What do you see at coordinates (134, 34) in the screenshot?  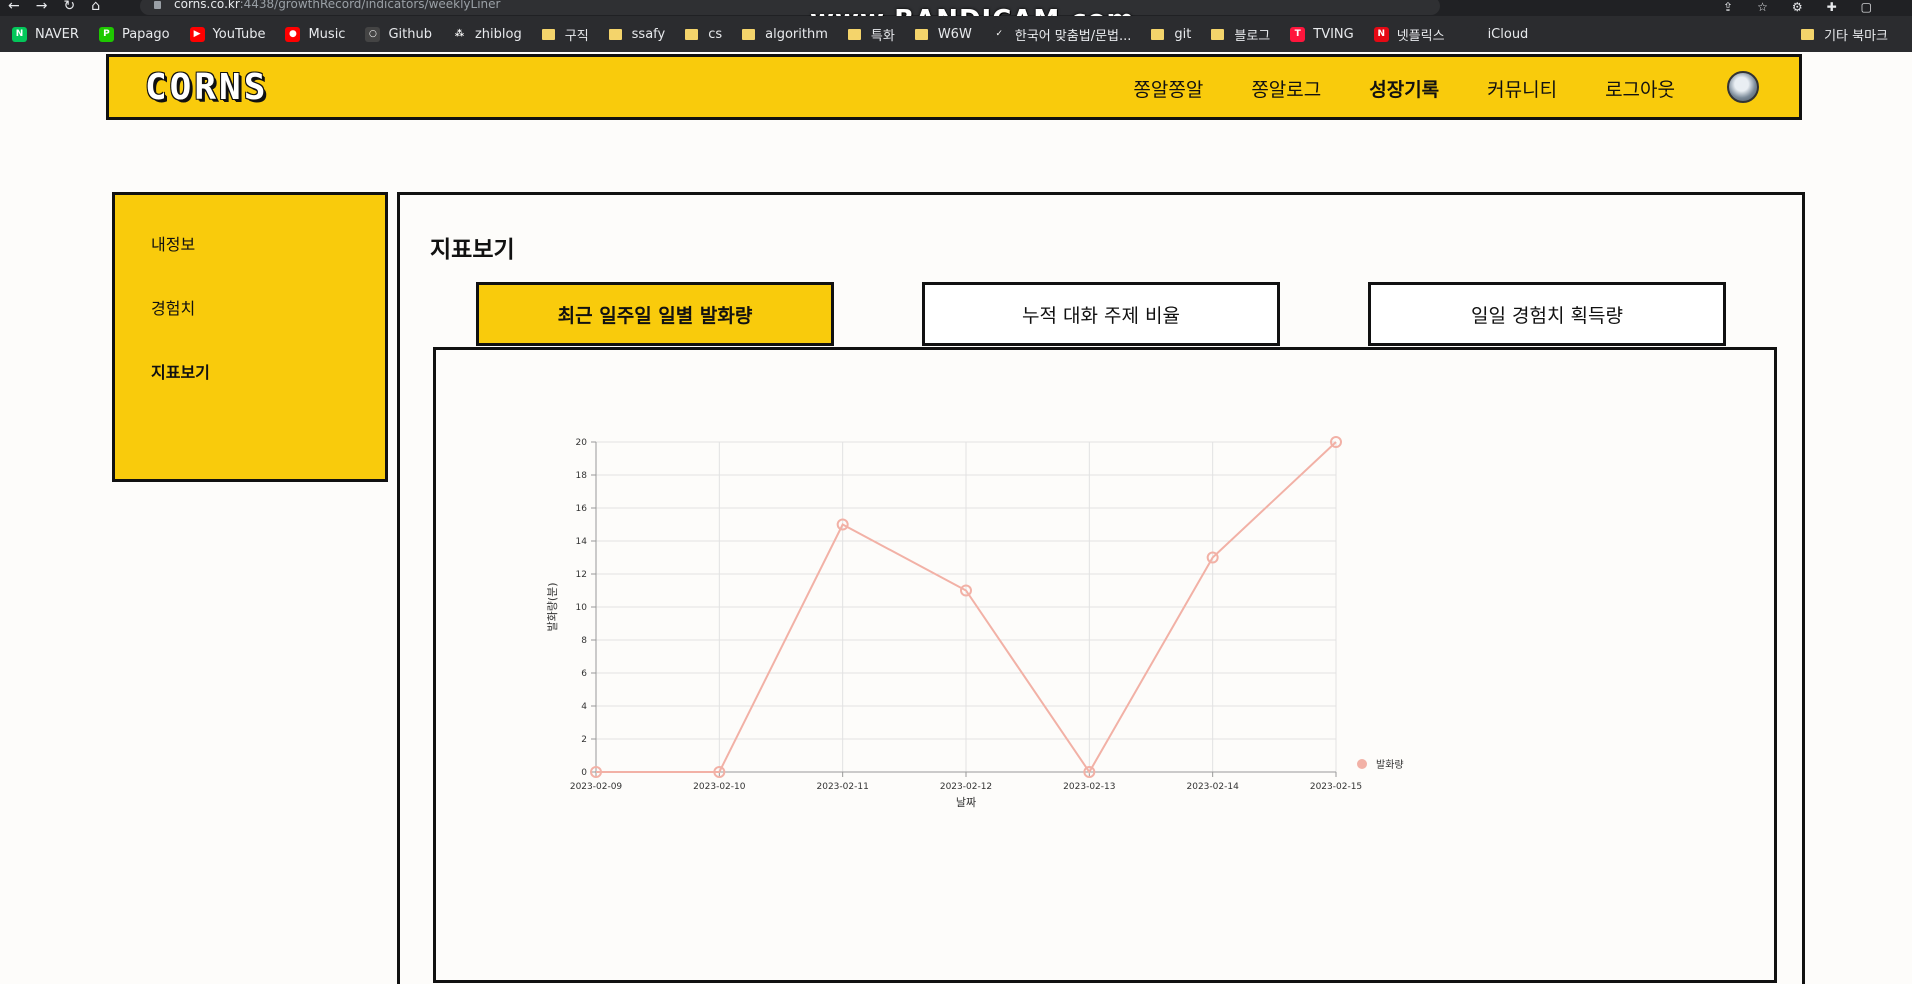 I see `bookmark-item: P Papago` at bounding box center [134, 34].